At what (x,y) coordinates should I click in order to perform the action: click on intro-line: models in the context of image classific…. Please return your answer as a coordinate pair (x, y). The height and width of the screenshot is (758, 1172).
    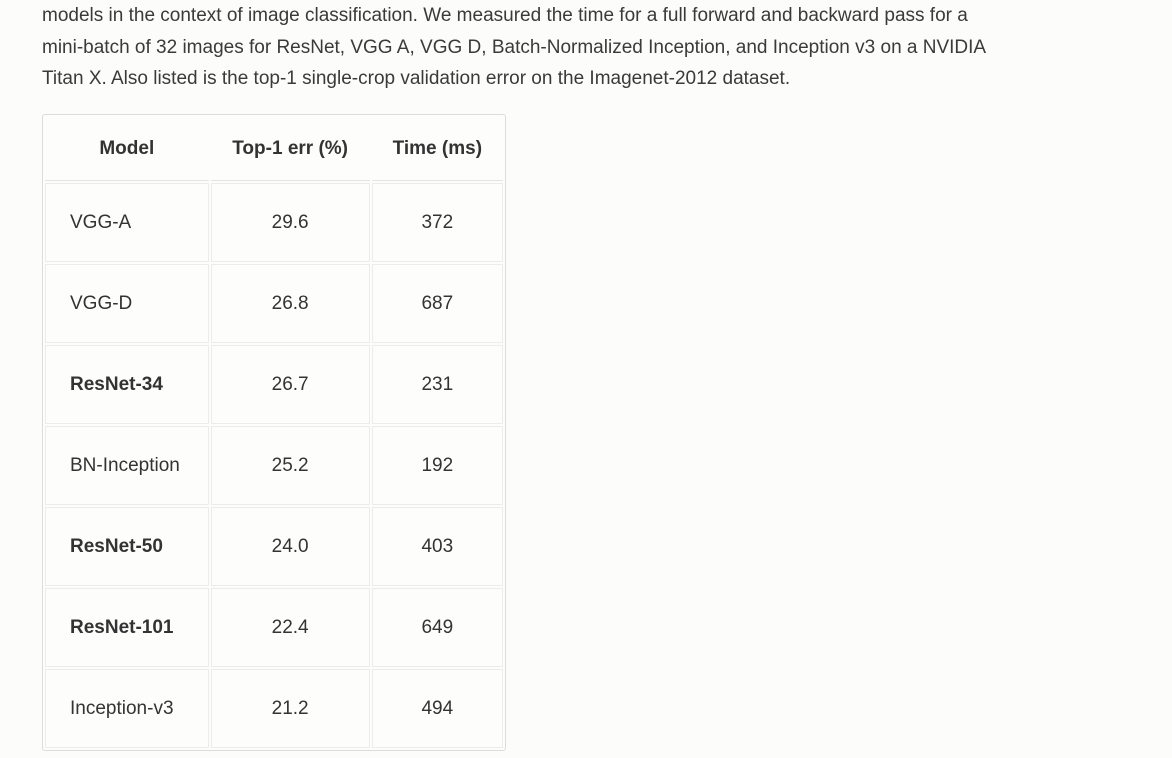
    Looking at the image, I should click on (505, 15).